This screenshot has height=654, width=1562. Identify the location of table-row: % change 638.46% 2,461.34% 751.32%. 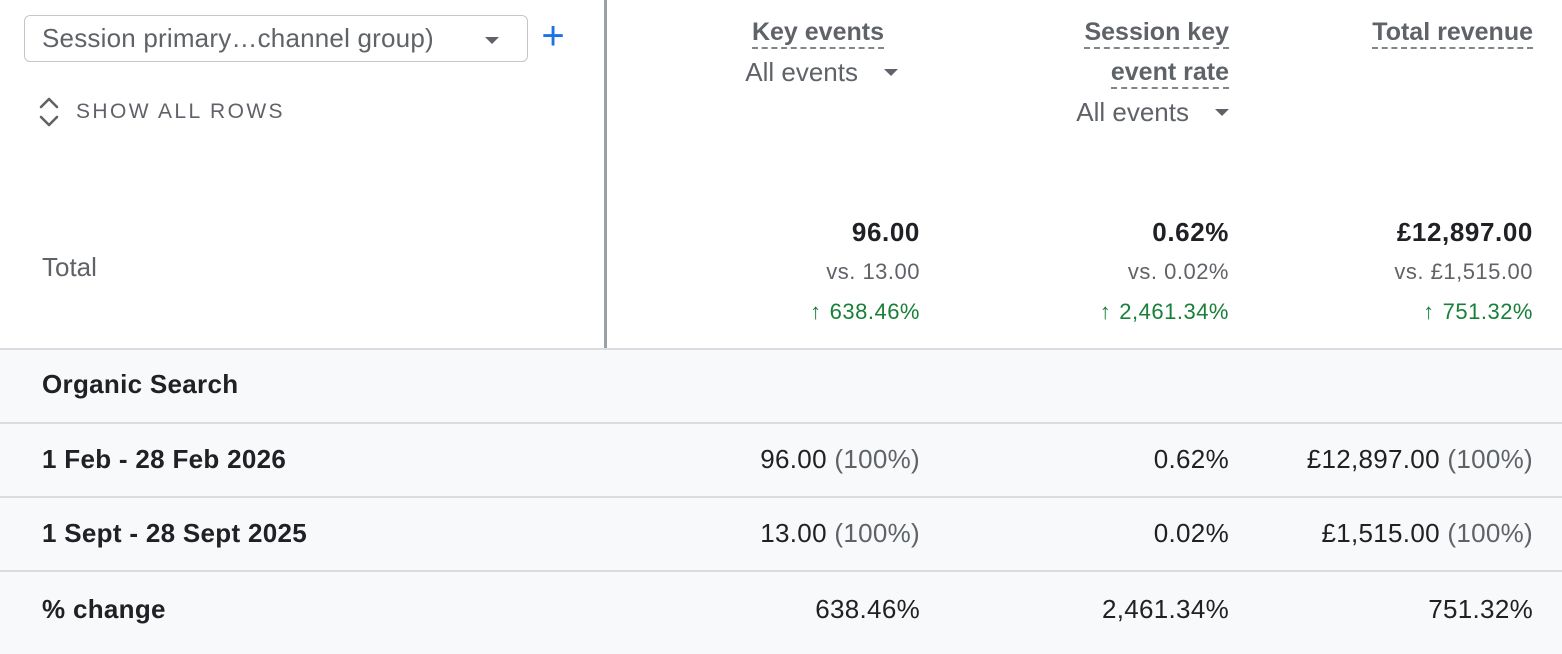
(781, 612).